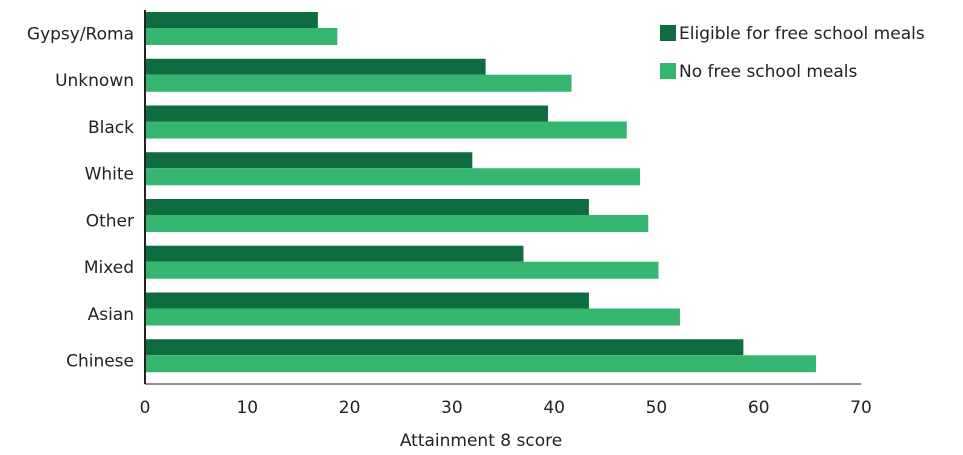 This screenshot has height=455, width=963. I want to click on y-tick-label: White, so click(109, 175).